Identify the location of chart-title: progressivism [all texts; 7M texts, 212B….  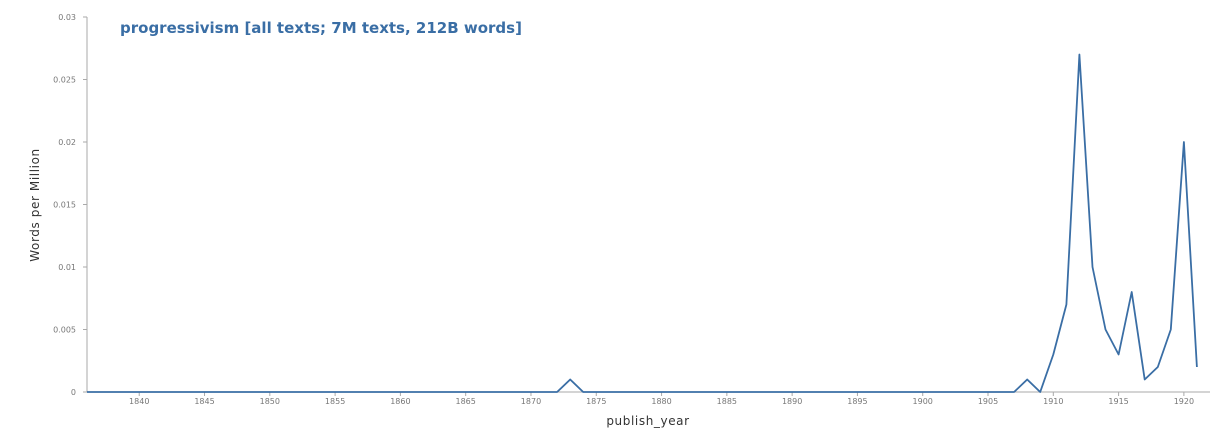
(321, 28).